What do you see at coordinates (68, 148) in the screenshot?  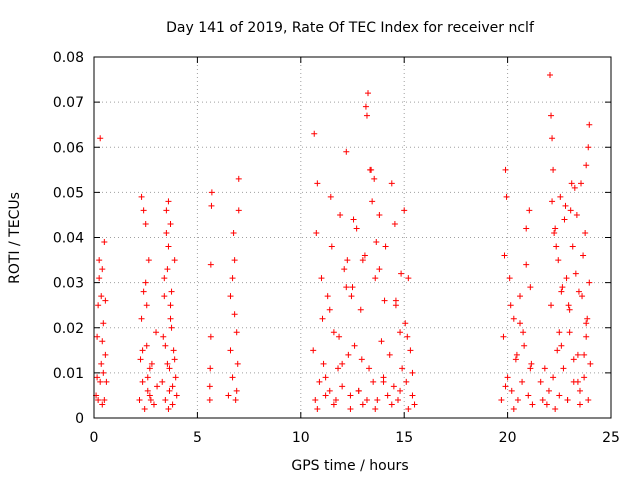 I see `y-tick-label: 0.06` at bounding box center [68, 148].